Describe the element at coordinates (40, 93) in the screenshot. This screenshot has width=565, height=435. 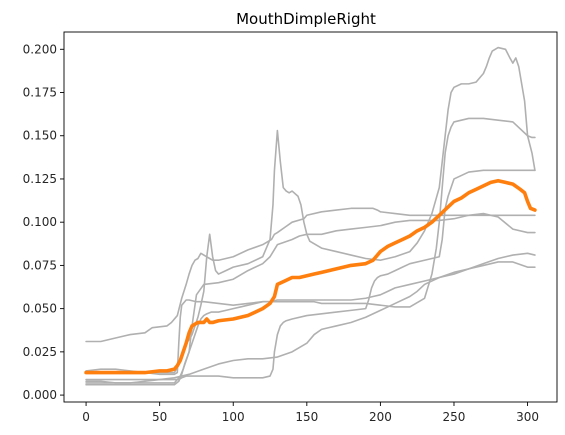
I see `y-tick-label: 0.175` at that location.